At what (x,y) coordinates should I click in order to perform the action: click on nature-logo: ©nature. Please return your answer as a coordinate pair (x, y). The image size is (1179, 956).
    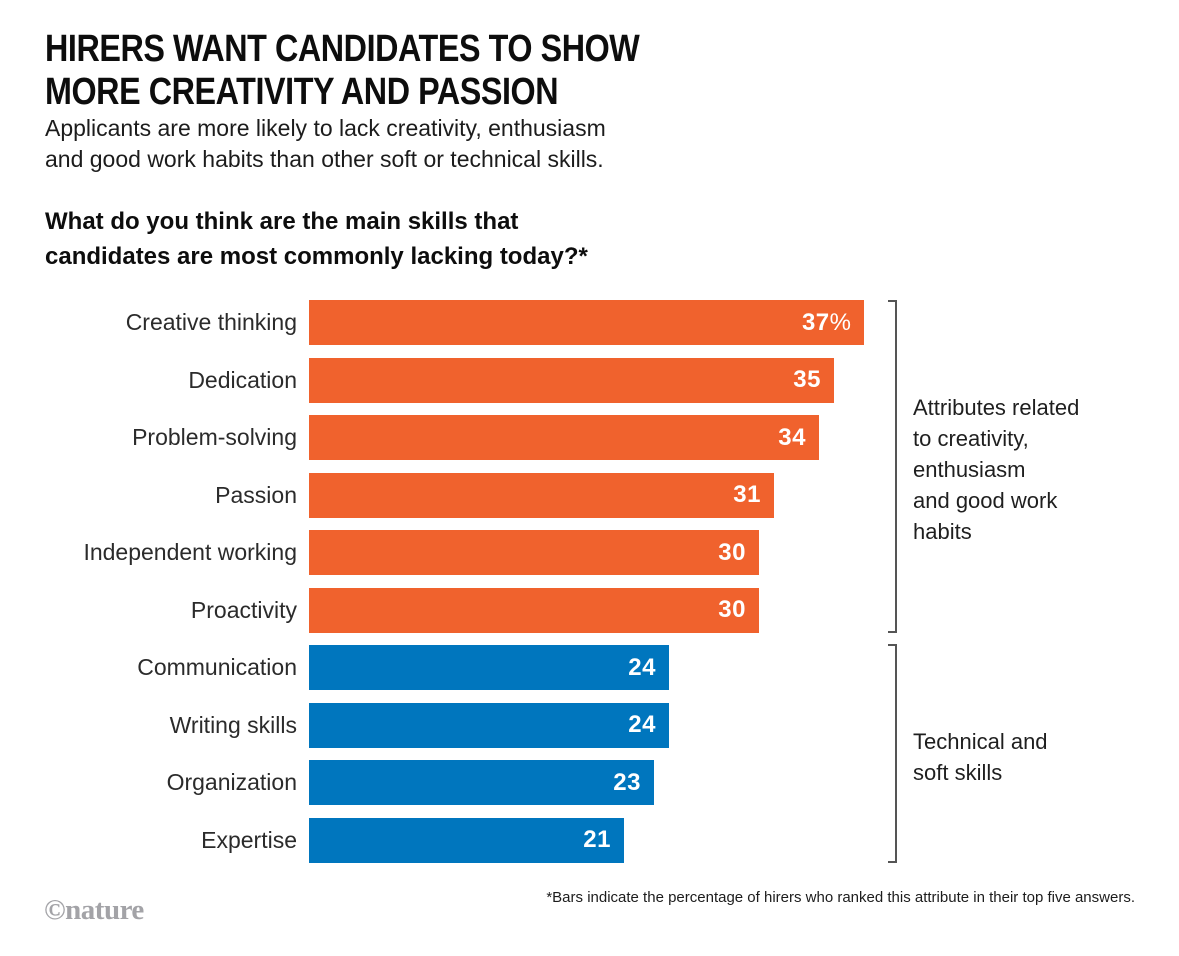
    Looking at the image, I should click on (94, 910).